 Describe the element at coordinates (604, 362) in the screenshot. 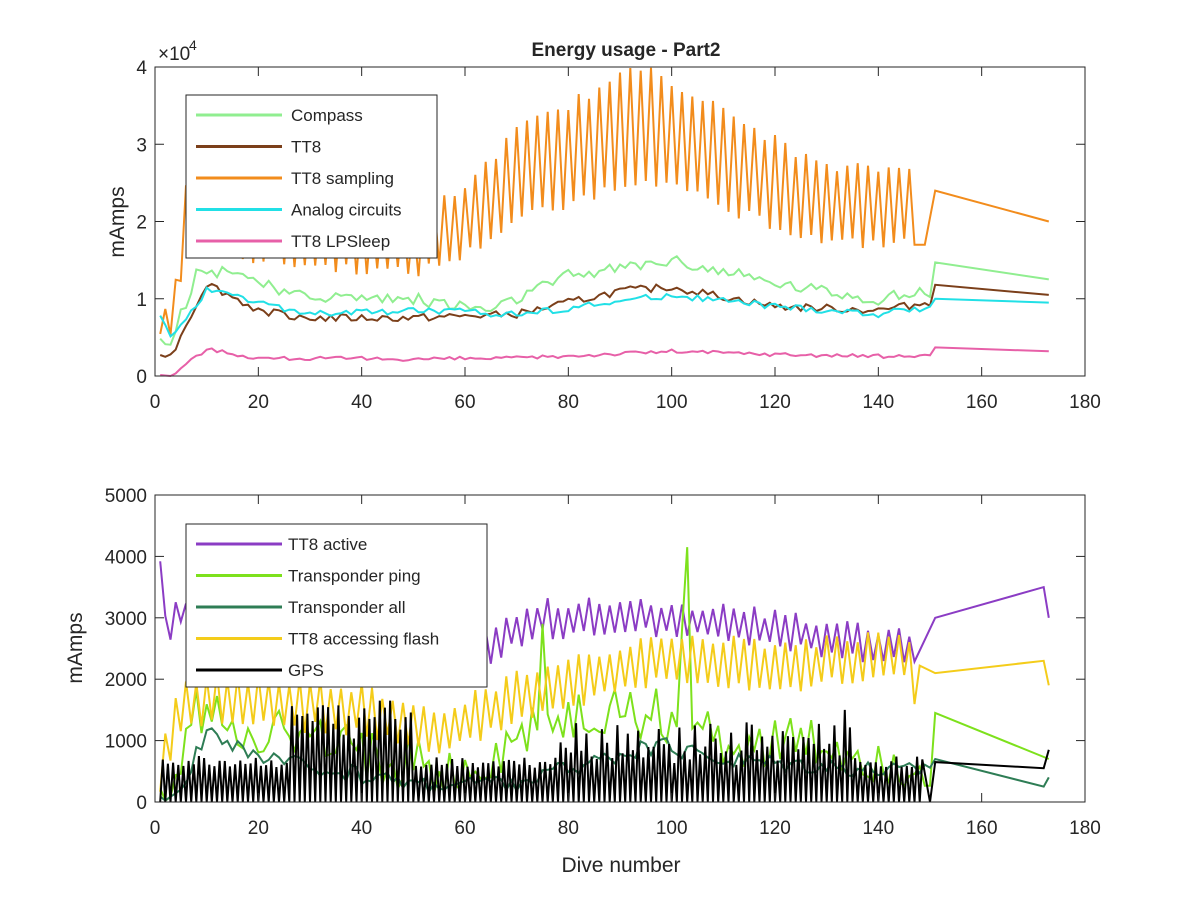

I see `series-line-lpsleep` at that location.